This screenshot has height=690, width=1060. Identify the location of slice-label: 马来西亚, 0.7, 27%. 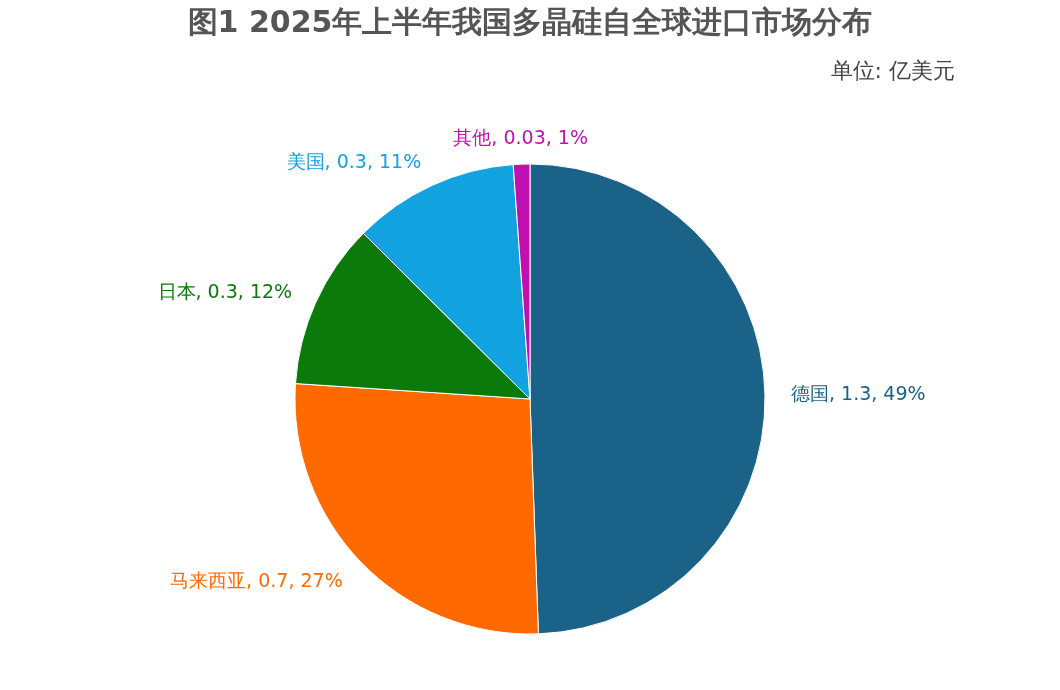
(256, 579).